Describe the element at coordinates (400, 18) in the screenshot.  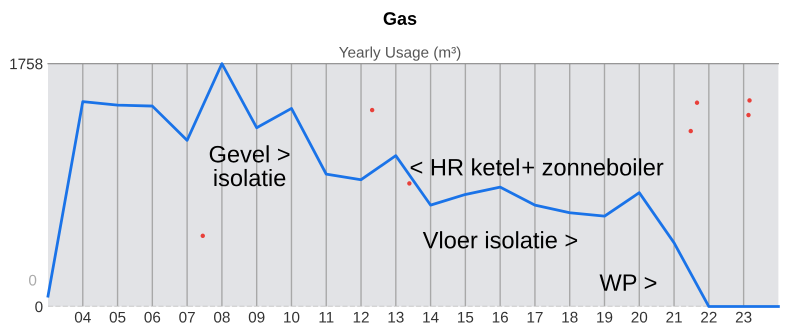
I see `chart-title: Gas` at that location.